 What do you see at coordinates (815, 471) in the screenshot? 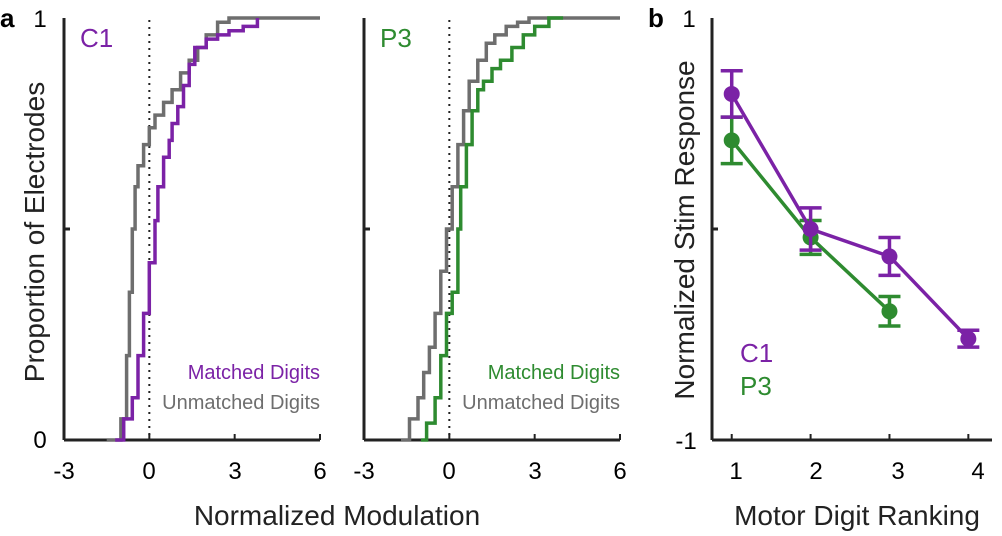
I see `chart-b-xtick-2: 2` at bounding box center [815, 471].